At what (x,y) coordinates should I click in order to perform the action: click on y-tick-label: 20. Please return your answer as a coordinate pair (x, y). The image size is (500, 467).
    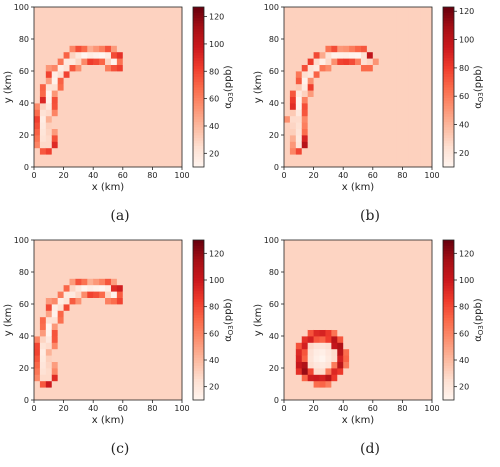
    Looking at the image, I should click on (274, 135).